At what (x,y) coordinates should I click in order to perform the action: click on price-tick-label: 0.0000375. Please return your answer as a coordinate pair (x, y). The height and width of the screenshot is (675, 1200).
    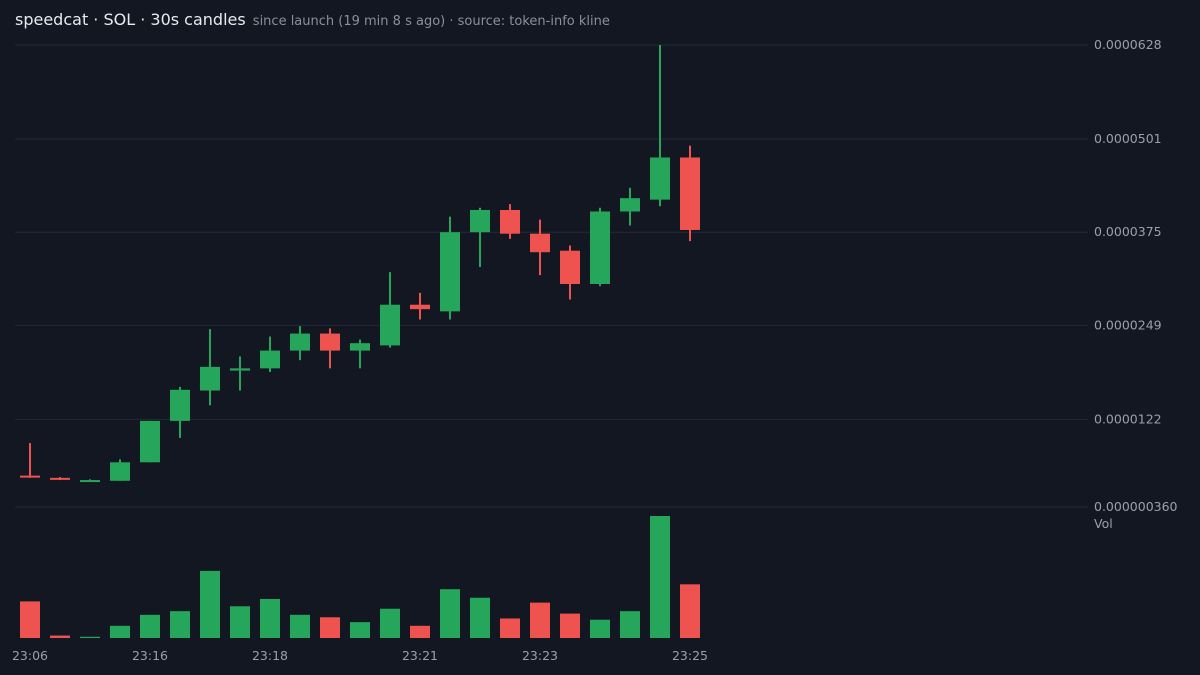
    Looking at the image, I should click on (1128, 231).